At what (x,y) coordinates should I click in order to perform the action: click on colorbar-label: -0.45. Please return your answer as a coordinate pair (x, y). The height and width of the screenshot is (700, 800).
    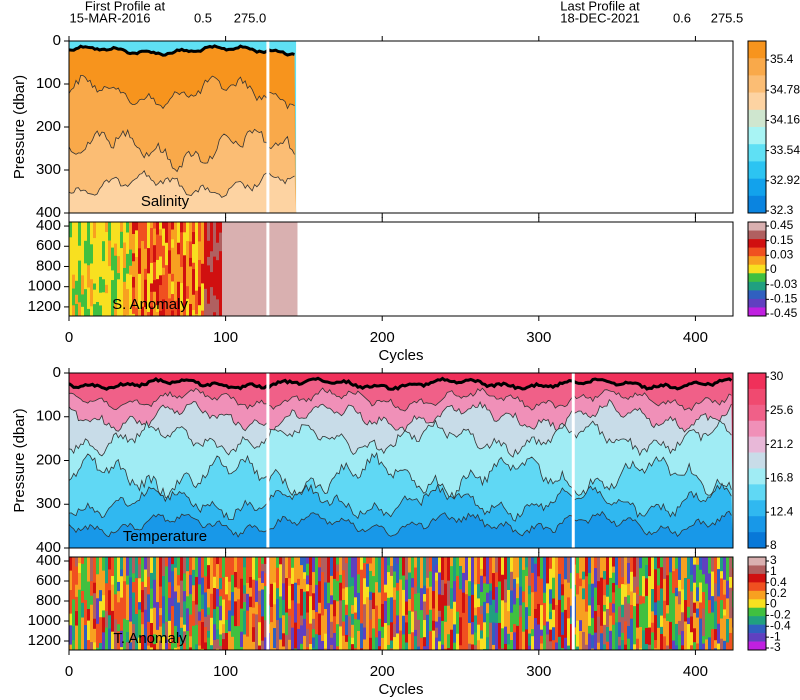
    Looking at the image, I should click on (784, 313).